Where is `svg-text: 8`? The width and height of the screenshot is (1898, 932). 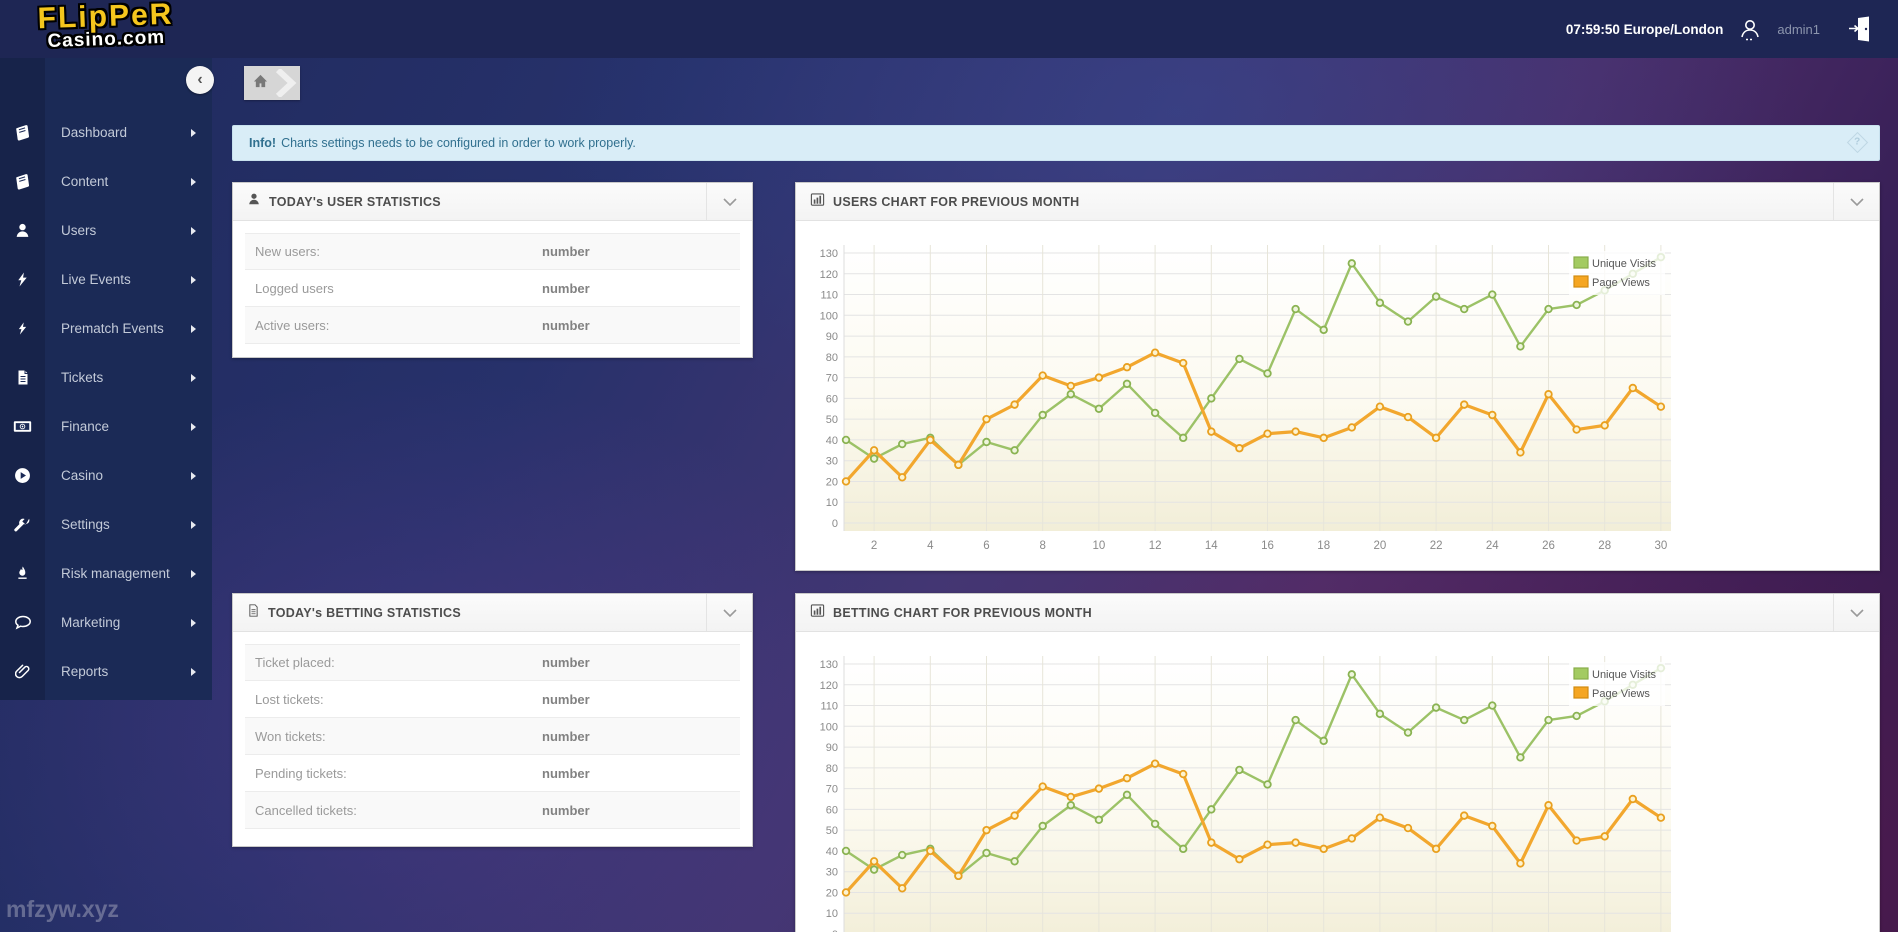 svg-text: 8 is located at coordinates (1042, 546).